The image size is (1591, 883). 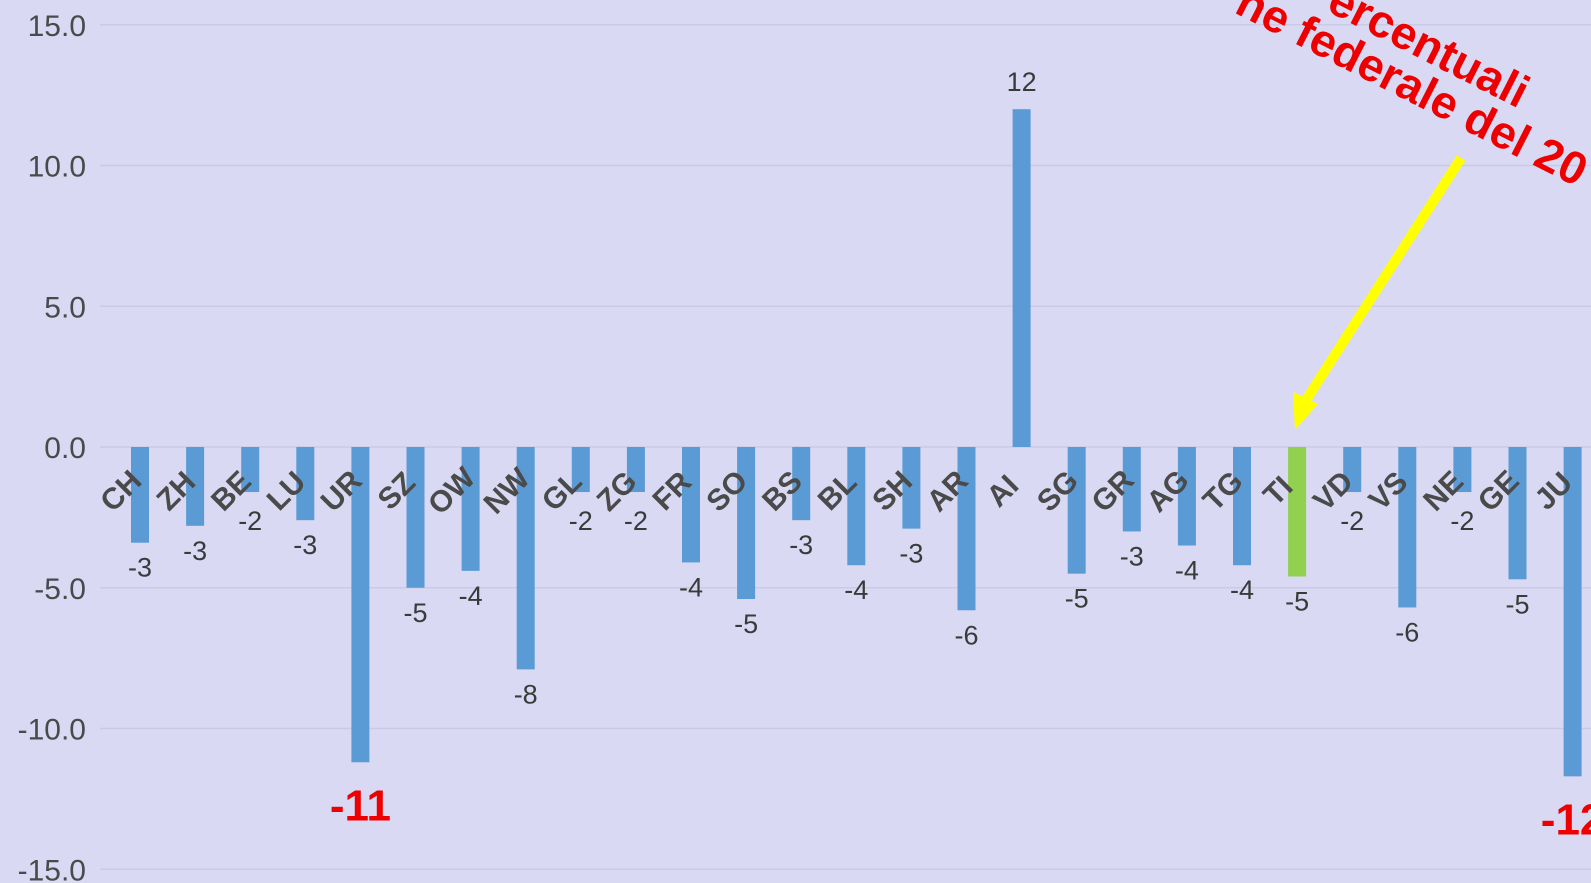 I want to click on y-tick-label: 15.0, so click(x=57, y=26).